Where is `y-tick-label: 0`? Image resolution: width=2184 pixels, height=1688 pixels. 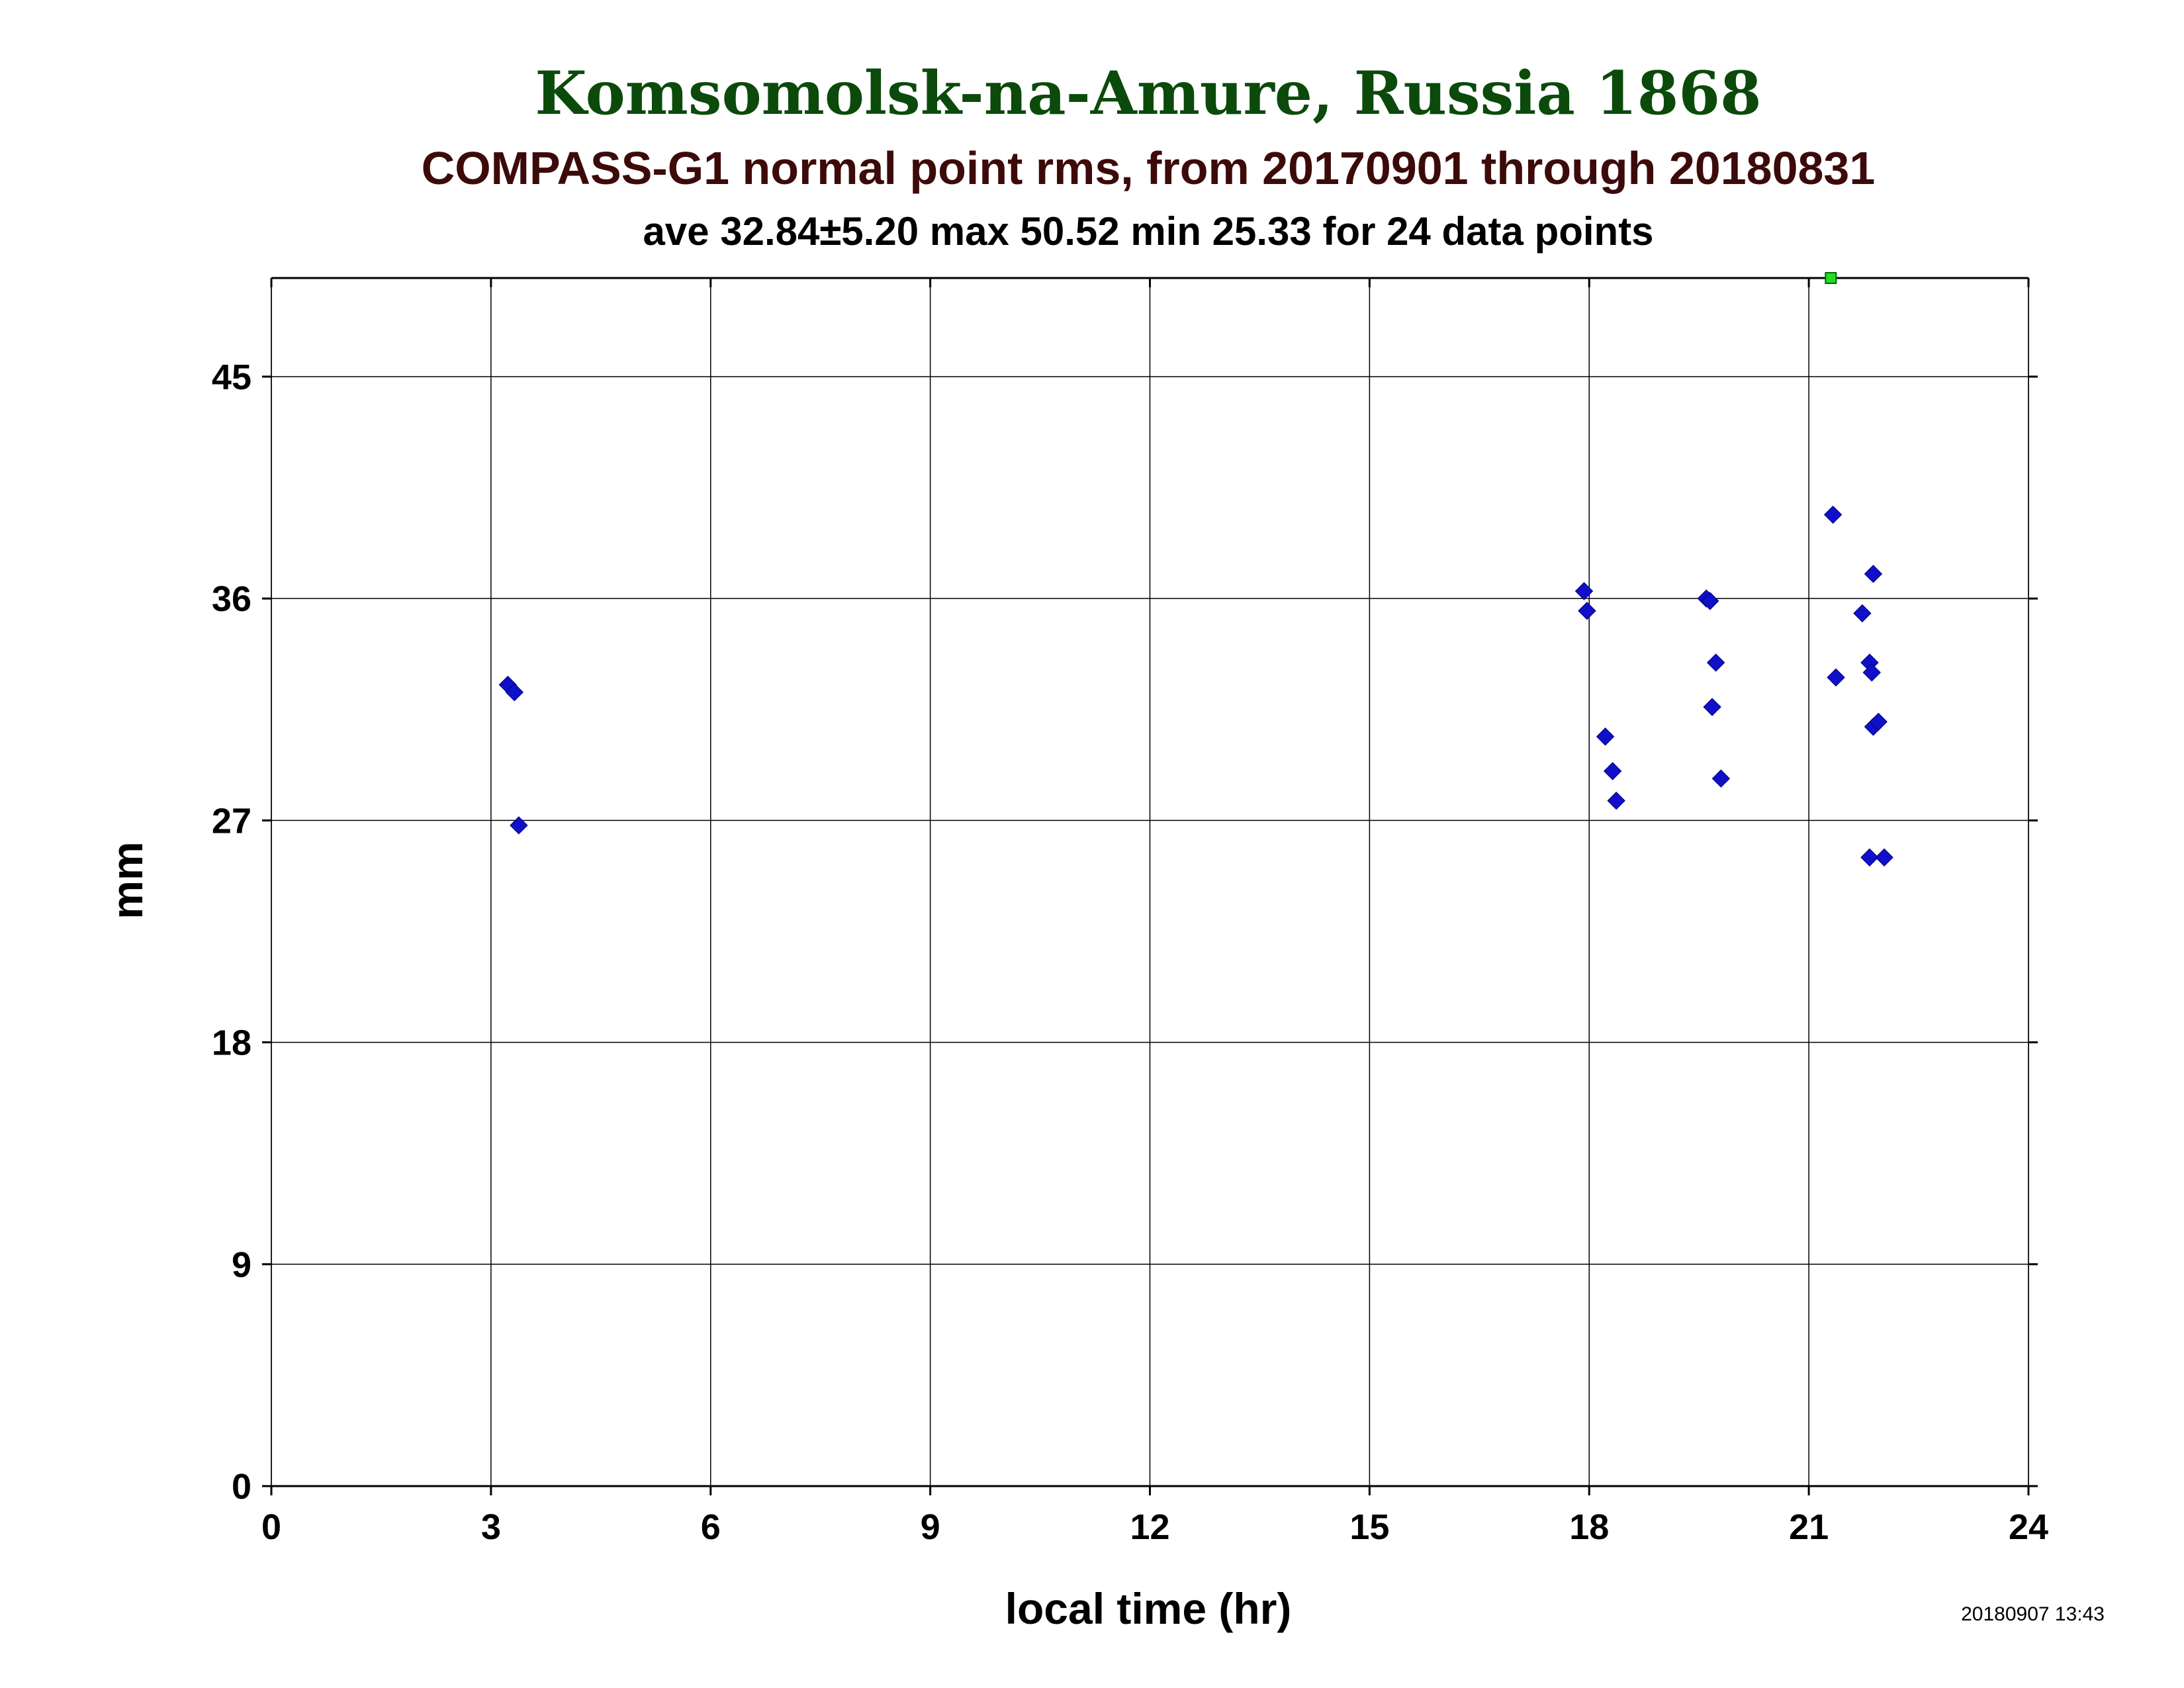
y-tick-label: 0 is located at coordinates (241, 1487).